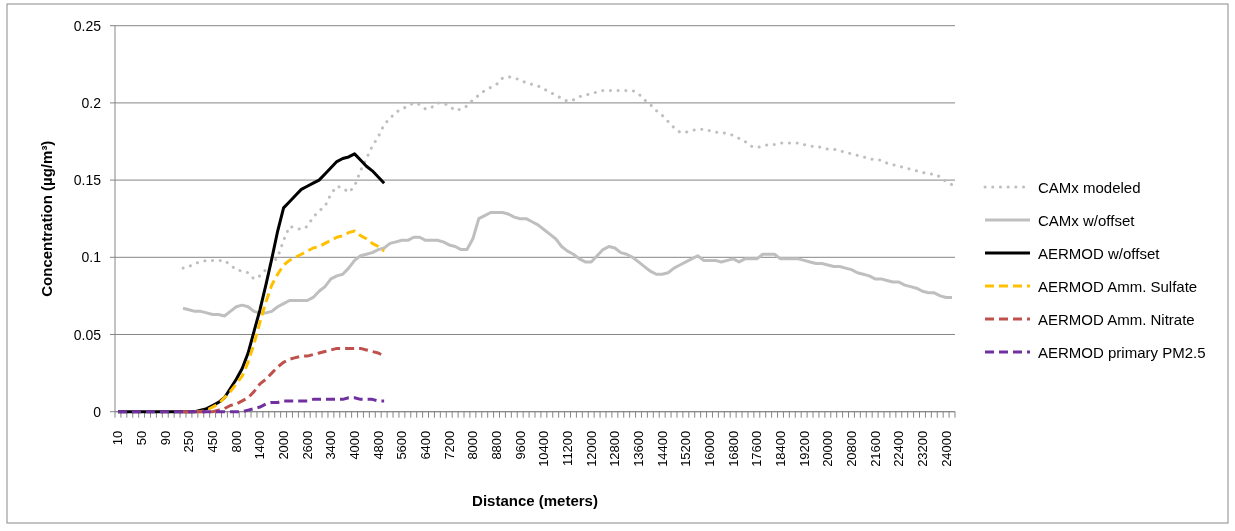 This screenshot has width=1235, height=531. What do you see at coordinates (236, 441) in the screenshot?
I see `x-tick-label: 800` at bounding box center [236, 441].